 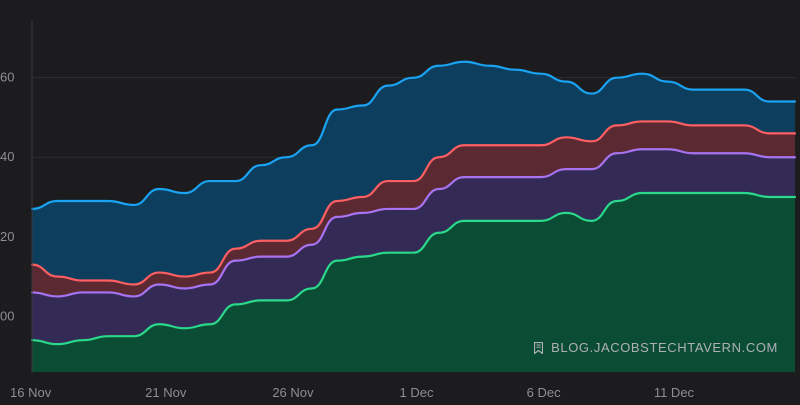 I want to click on watermark-text: BLOG.JACOBSTECHTAVERN.COM, so click(x=664, y=347).